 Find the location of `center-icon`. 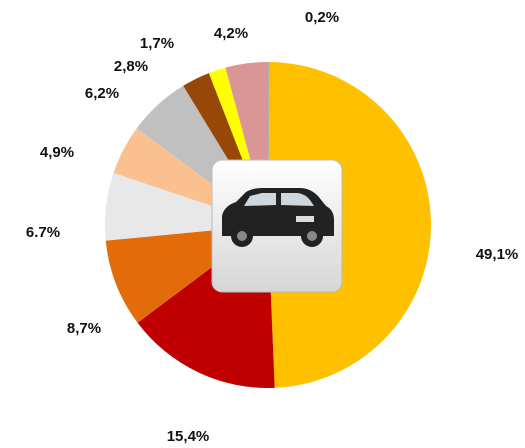

center-icon is located at coordinates (277, 226).